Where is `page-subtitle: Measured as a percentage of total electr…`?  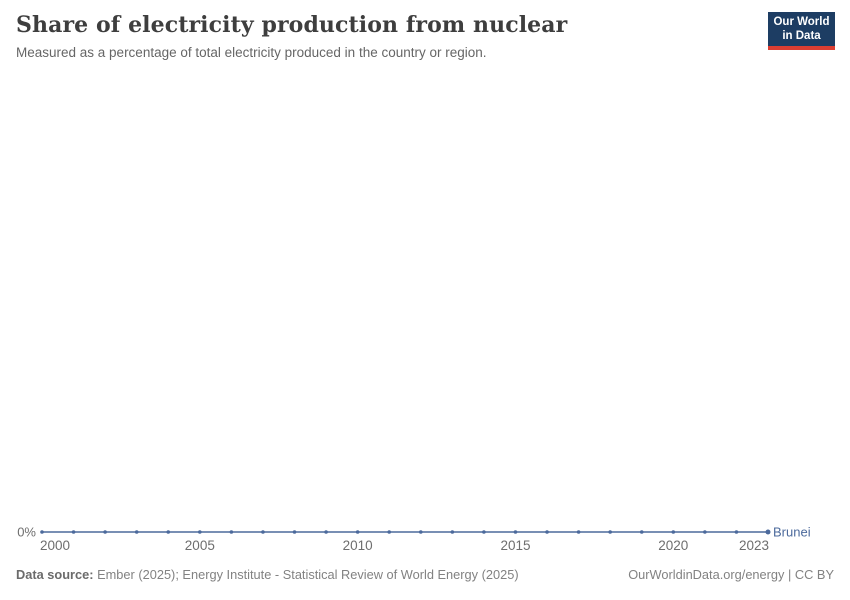
page-subtitle: Measured as a percentage of total electr… is located at coordinates (251, 53).